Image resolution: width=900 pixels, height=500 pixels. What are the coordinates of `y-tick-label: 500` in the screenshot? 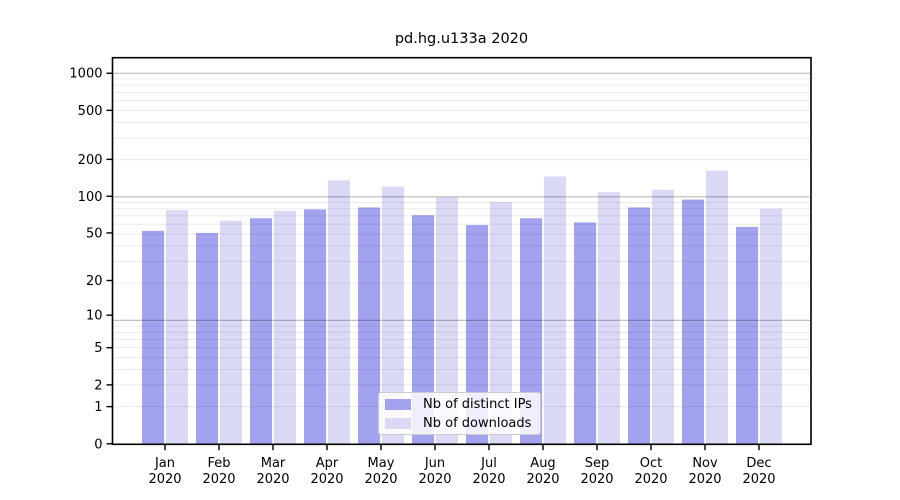 It's located at (90, 111).